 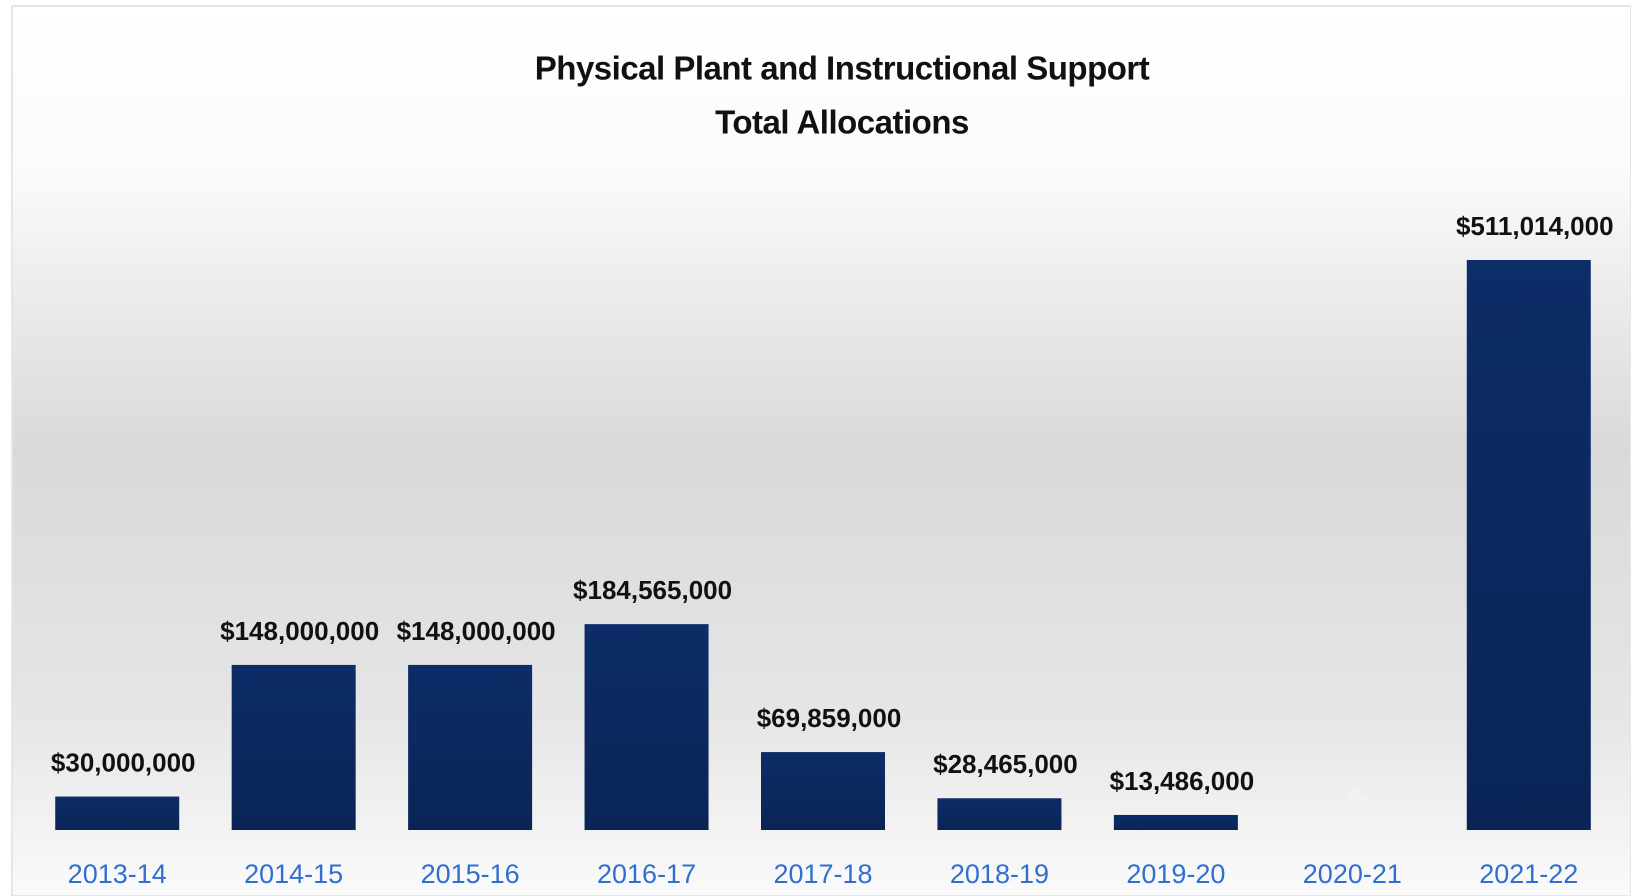 What do you see at coordinates (842, 68) in the screenshot?
I see `chart-title: Physical Plant and Instructional Support` at bounding box center [842, 68].